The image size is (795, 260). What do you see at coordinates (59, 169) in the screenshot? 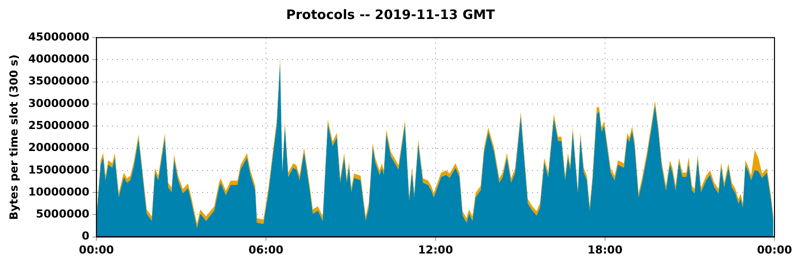
I see `y-tick-label: 15000000` at bounding box center [59, 169].